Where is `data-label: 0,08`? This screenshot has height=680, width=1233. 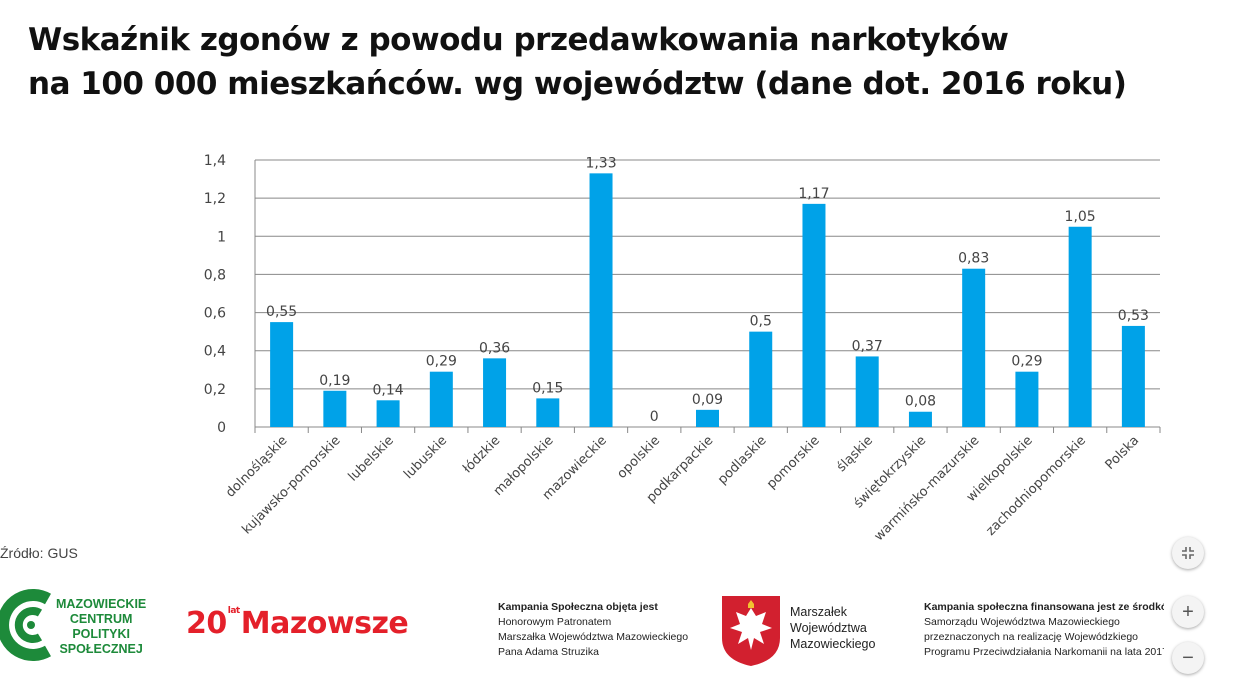 data-label: 0,08 is located at coordinates (920, 402).